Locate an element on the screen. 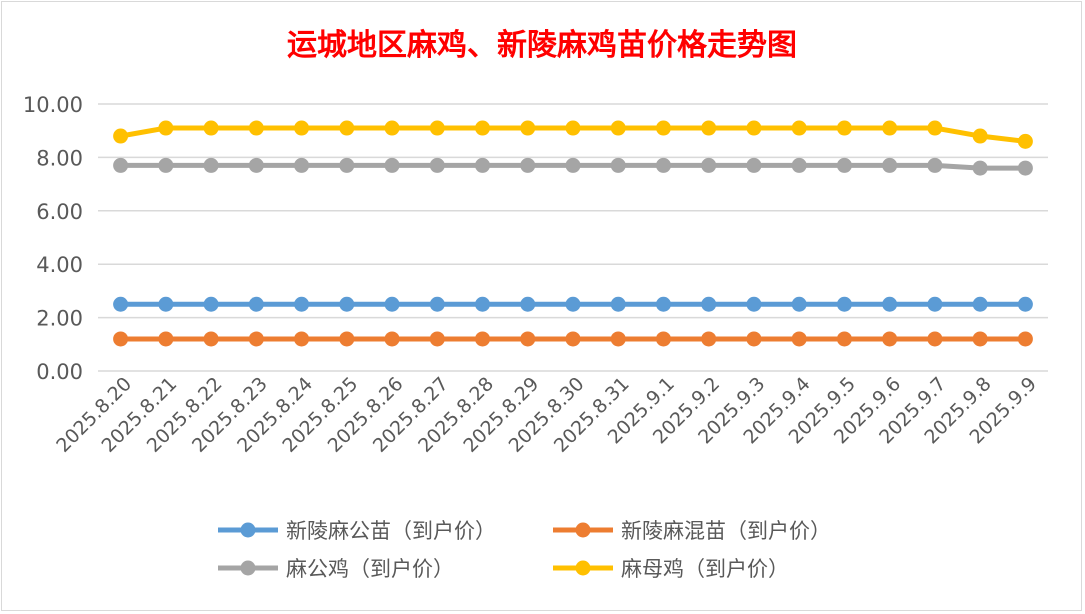 This screenshot has height=614, width=1085. legend-item: 麻母鸡（到户价） is located at coordinates (671, 569).